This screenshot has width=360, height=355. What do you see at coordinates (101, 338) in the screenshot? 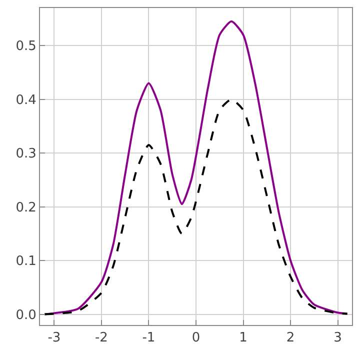
I see `x-tick-label: -2` at bounding box center [101, 338].